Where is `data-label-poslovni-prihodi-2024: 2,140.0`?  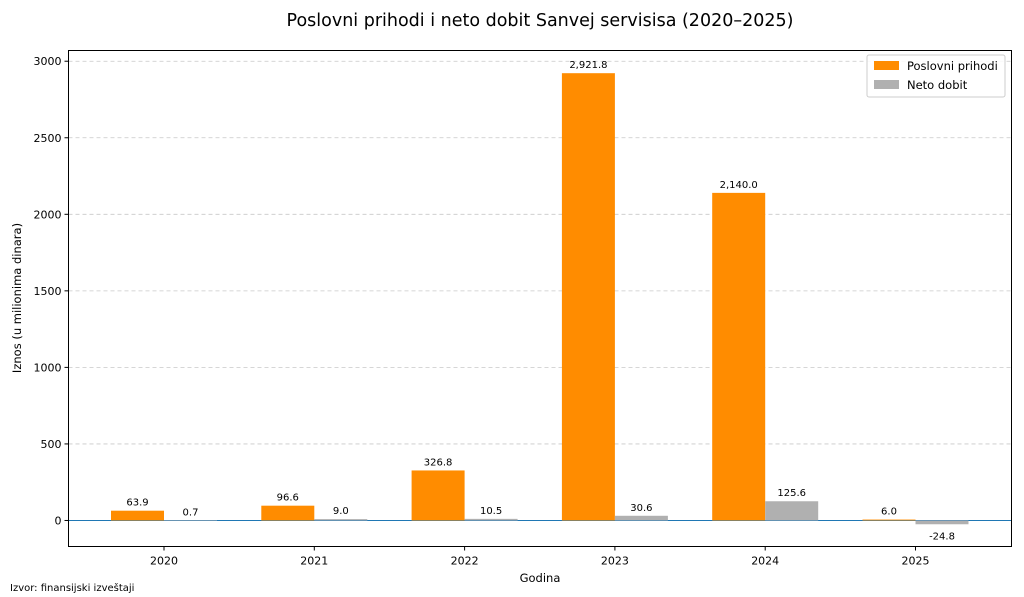
data-label-poslovni-prihodi-2024: 2,140.0 is located at coordinates (739, 185).